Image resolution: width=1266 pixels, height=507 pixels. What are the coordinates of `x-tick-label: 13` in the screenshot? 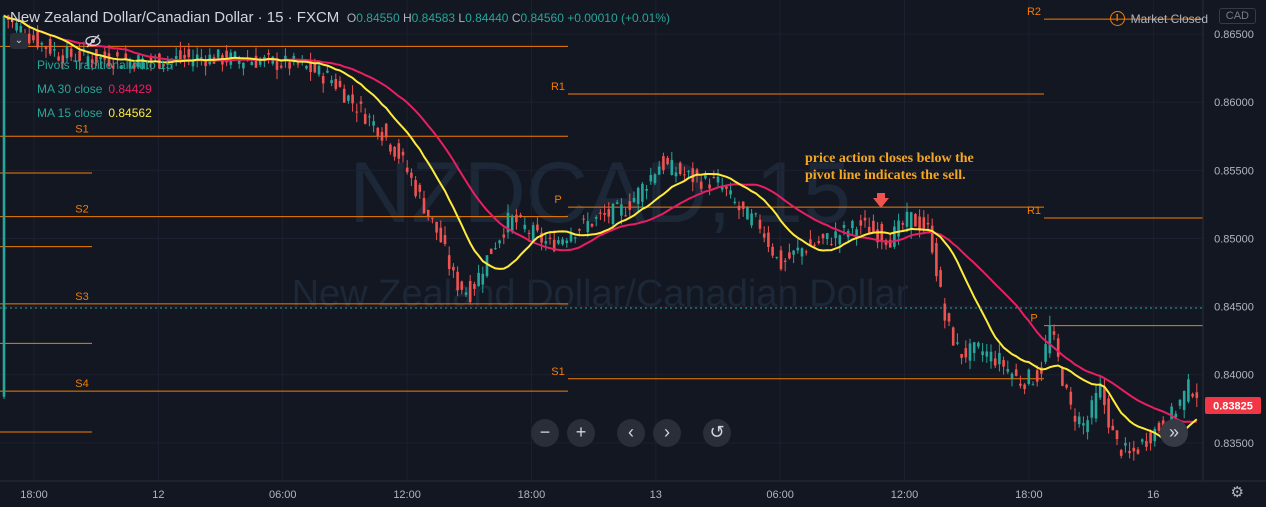 It's located at (656, 495).